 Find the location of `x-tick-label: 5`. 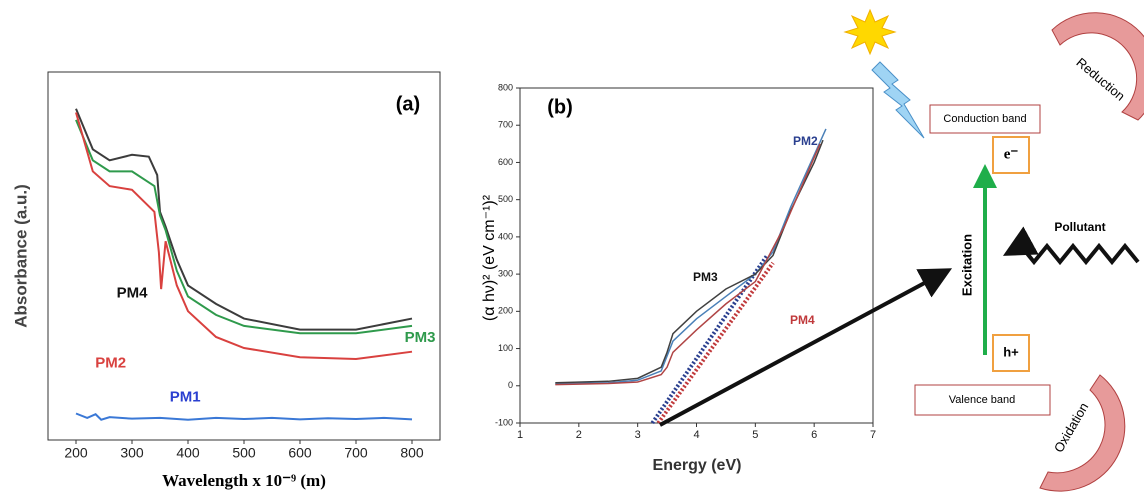

x-tick-label: 5 is located at coordinates (755, 435).